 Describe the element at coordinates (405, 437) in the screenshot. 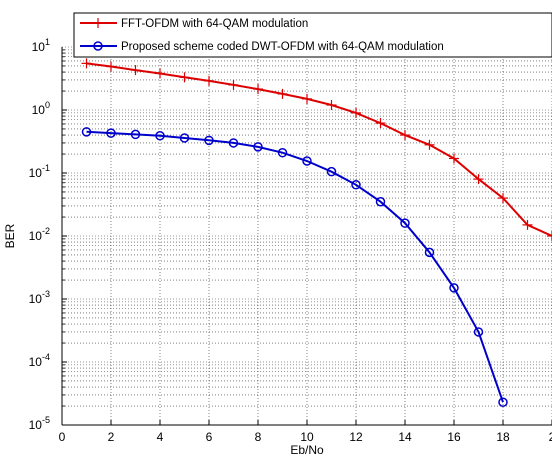

I see `x-tick-label: 14` at that location.